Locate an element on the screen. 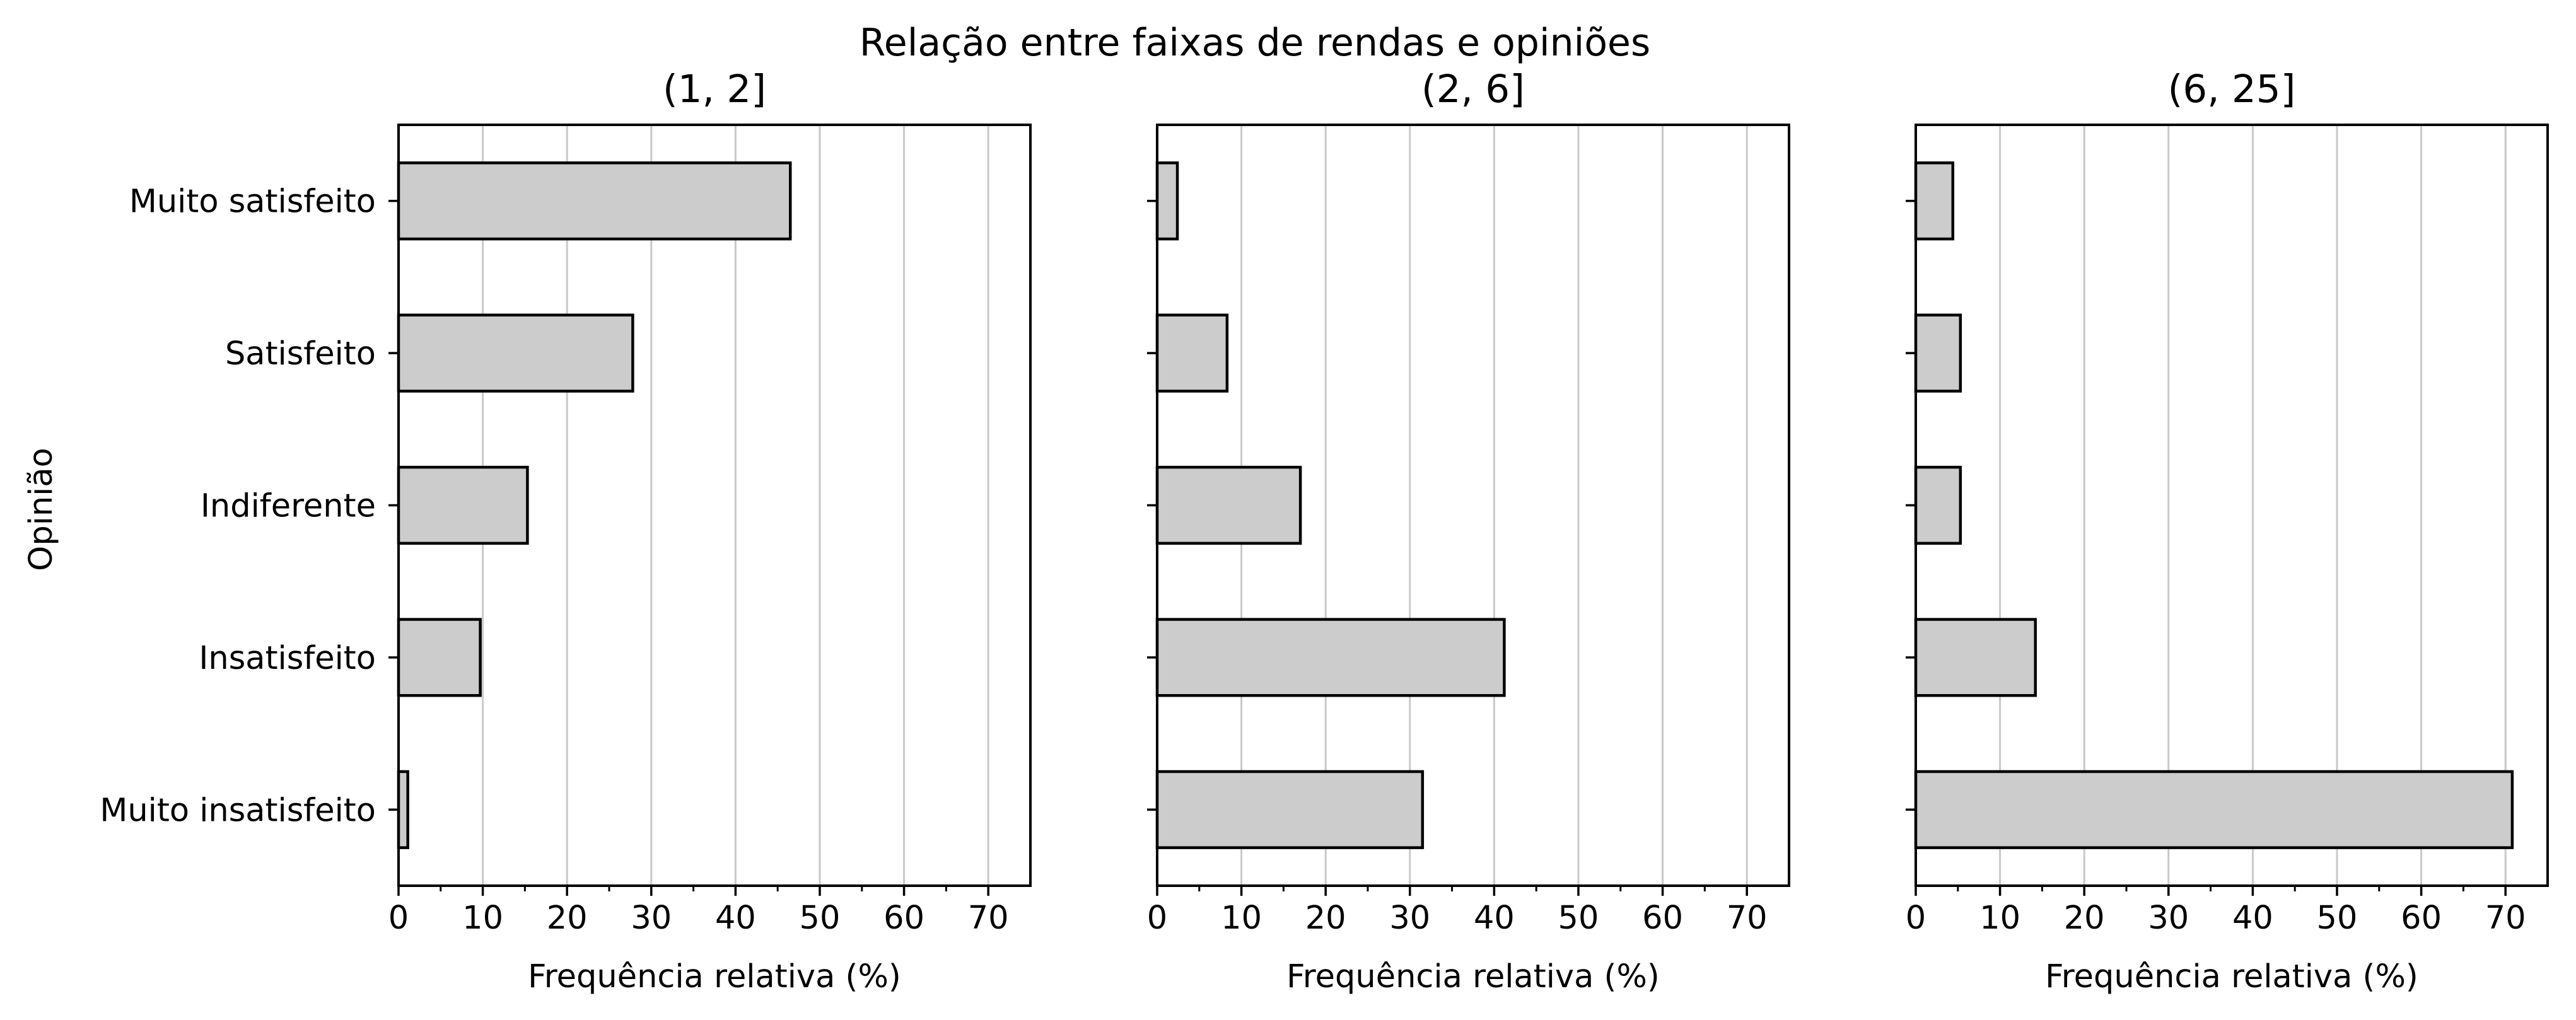 This screenshot has width=2576, height=1020. panel-title: (1, 2] is located at coordinates (715, 89).